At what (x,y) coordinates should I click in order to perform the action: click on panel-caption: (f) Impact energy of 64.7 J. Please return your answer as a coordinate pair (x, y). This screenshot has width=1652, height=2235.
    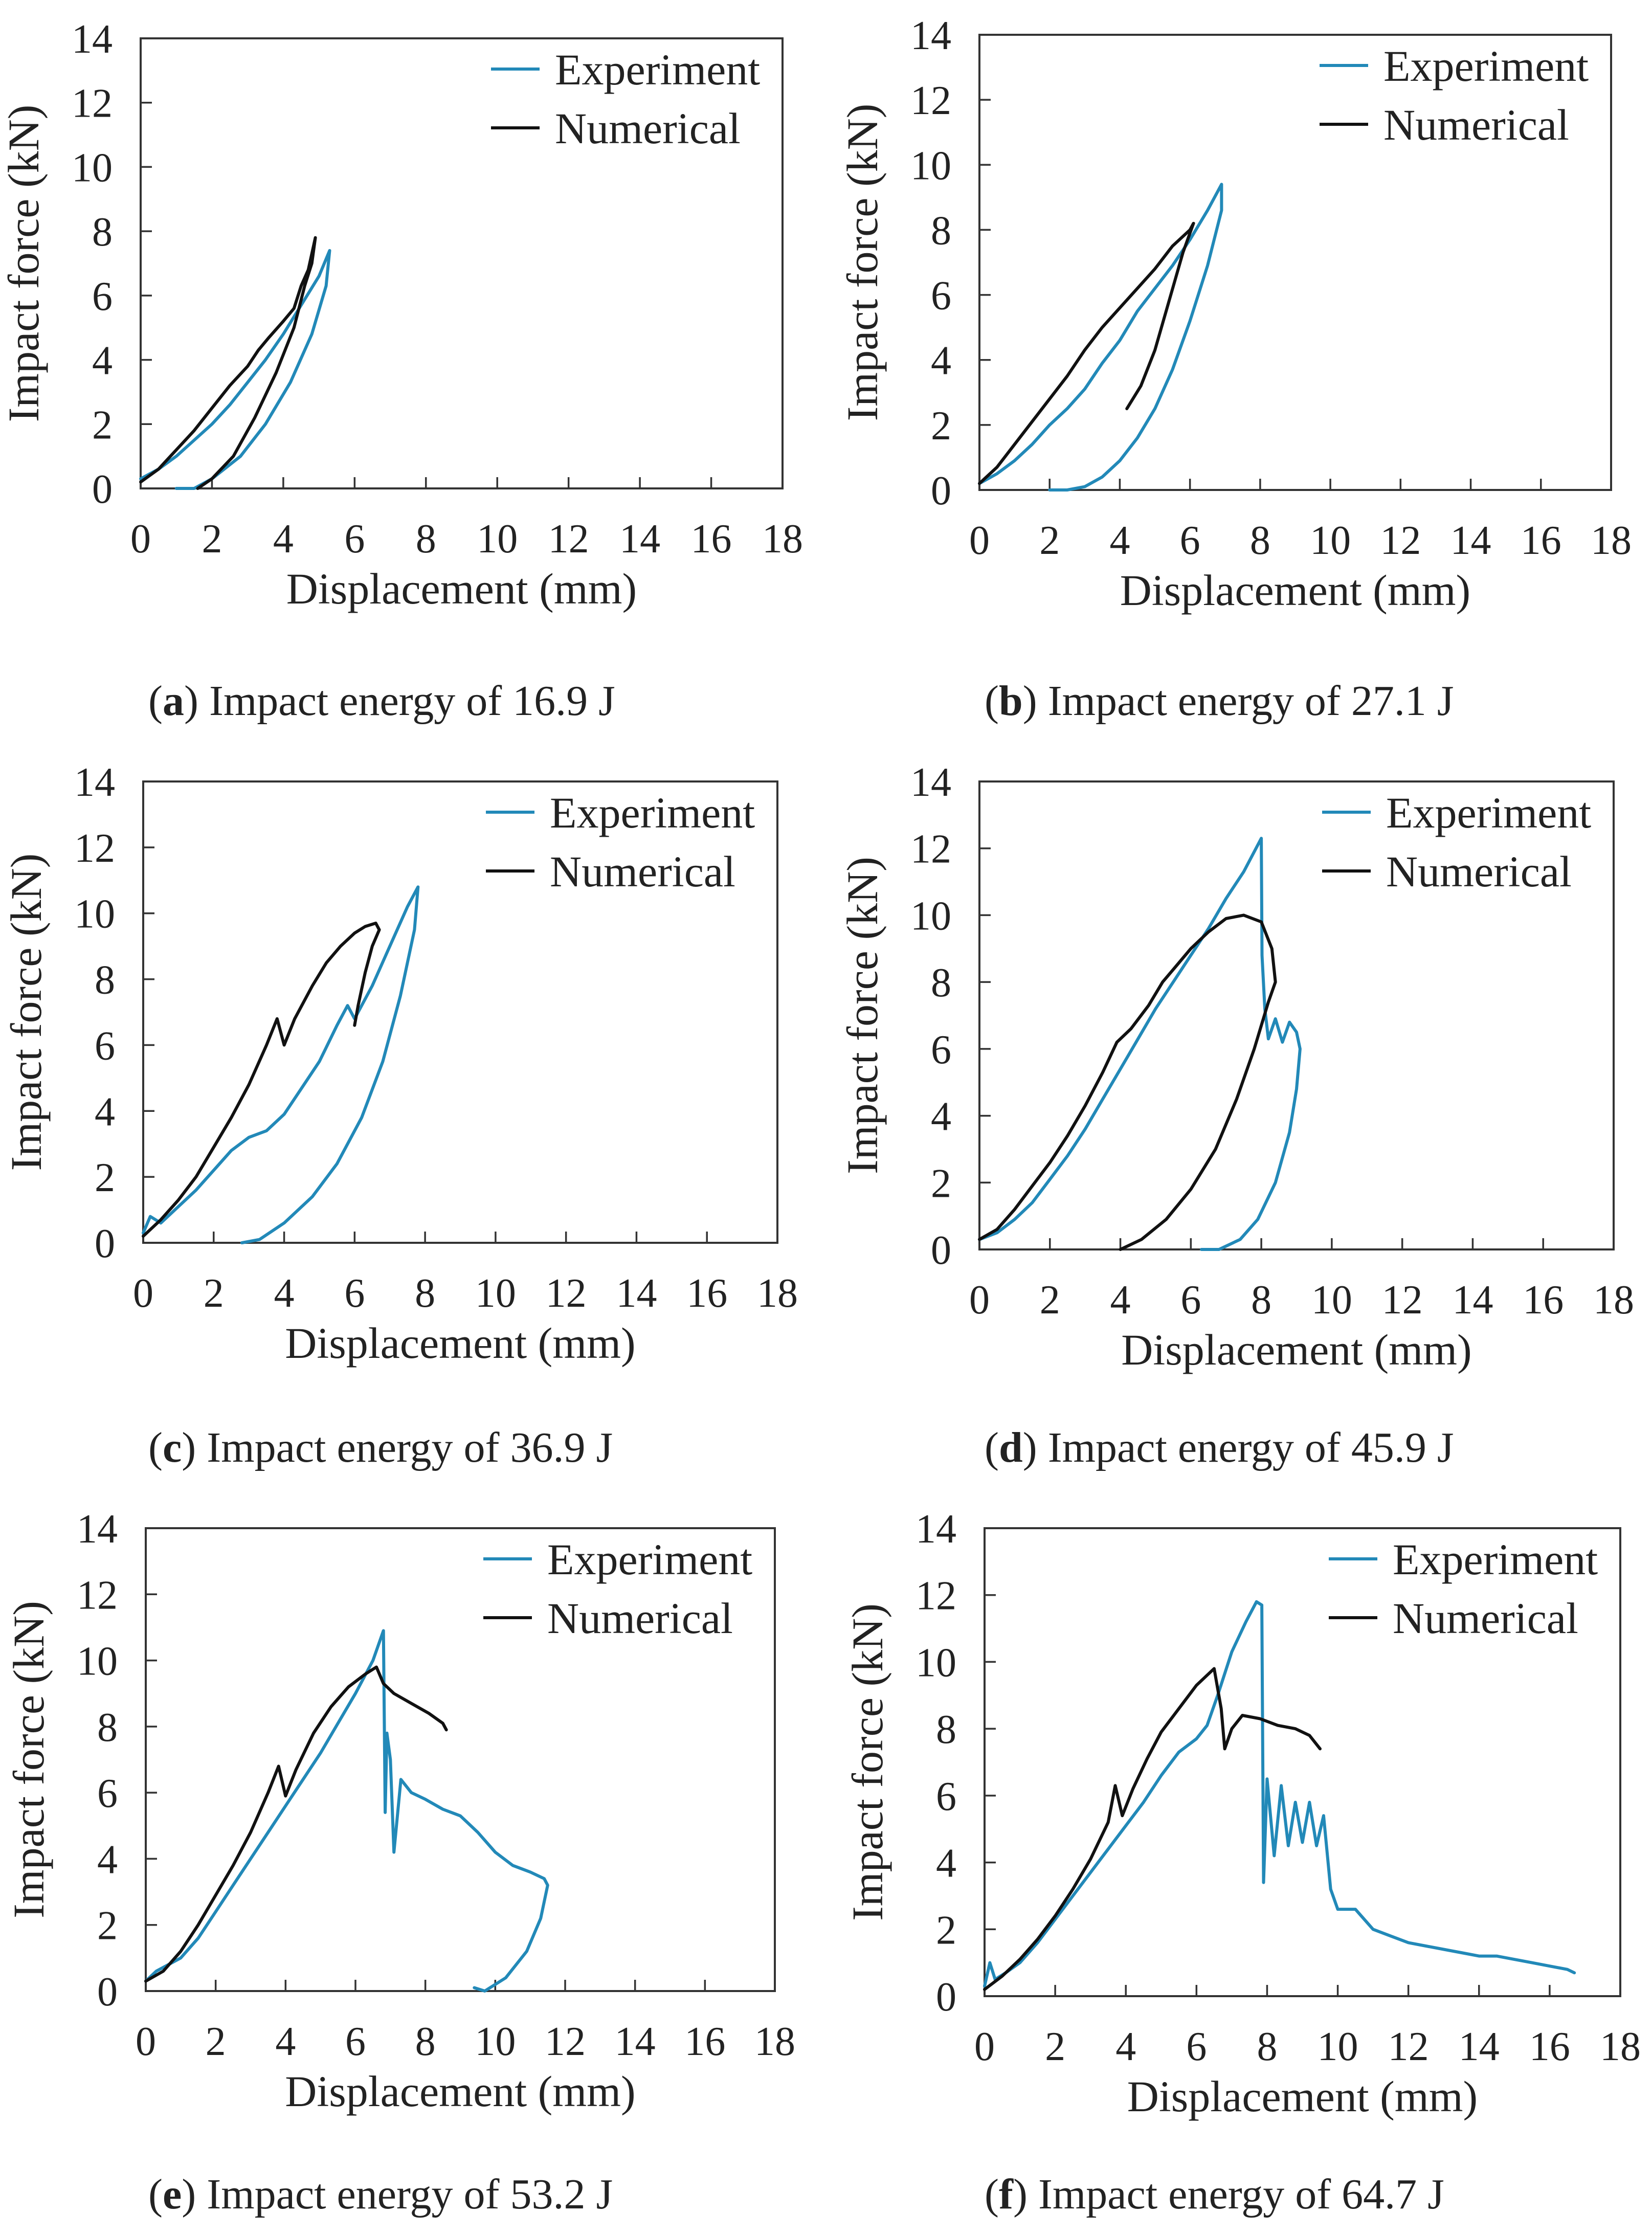
    Looking at the image, I should click on (1214, 2194).